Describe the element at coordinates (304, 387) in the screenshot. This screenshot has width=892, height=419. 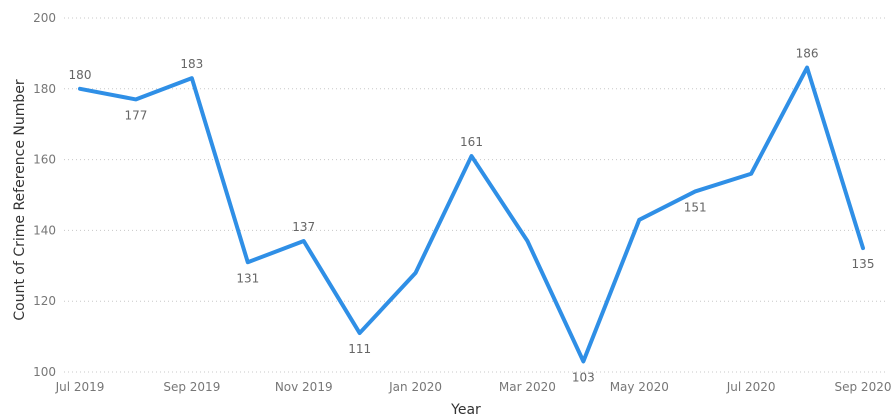
I see `x-tick-label: Nov 2019` at that location.